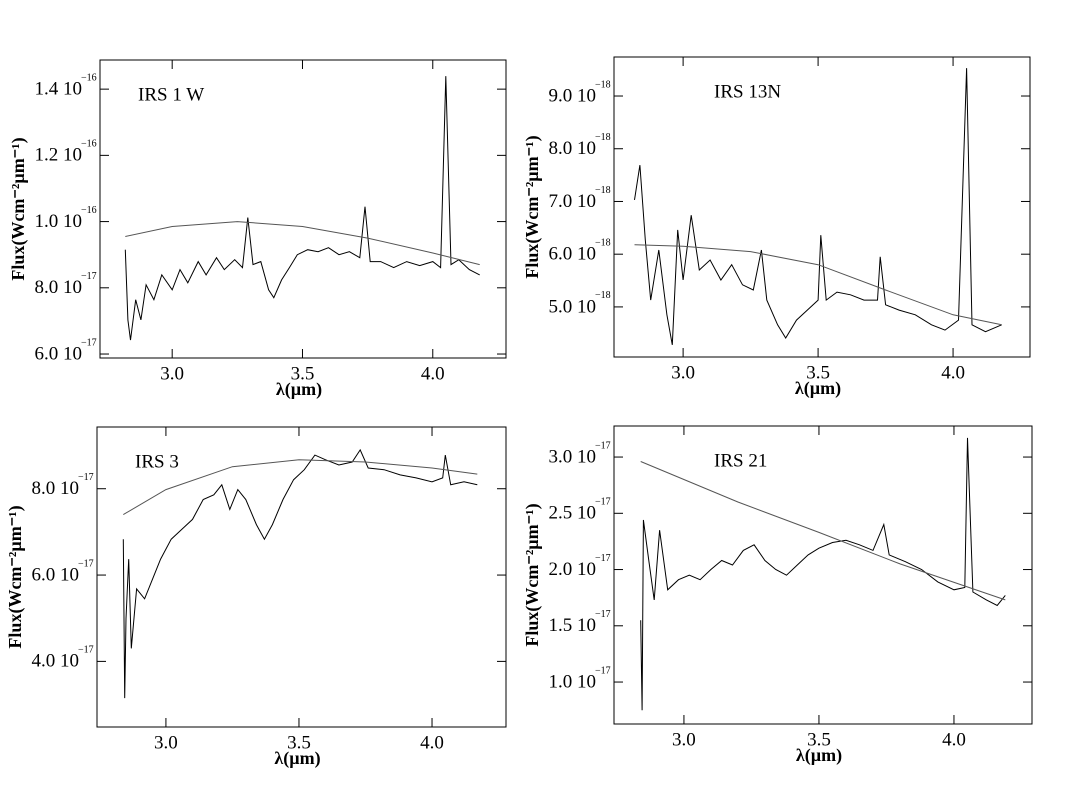 This screenshot has width=1074, height=791. Describe the element at coordinates (573, 625) in the screenshot. I see `y-tick-label: 1.5 10` at that location.